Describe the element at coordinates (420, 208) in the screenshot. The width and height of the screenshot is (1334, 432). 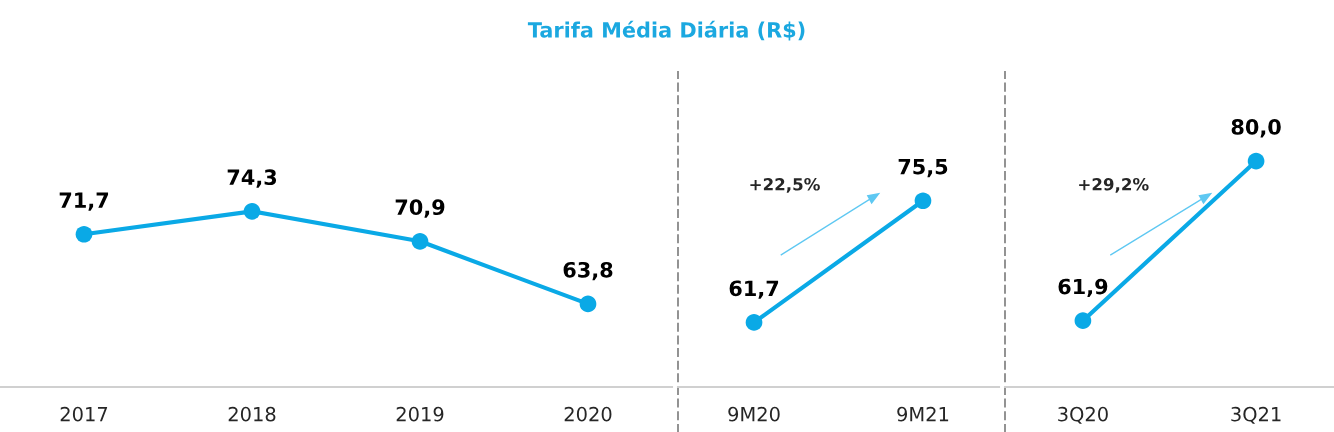
I see `data-label: 70,9` at that location.